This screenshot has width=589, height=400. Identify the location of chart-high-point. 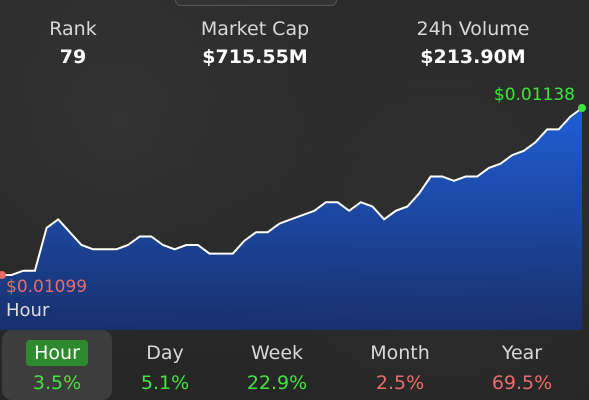
(582, 108).